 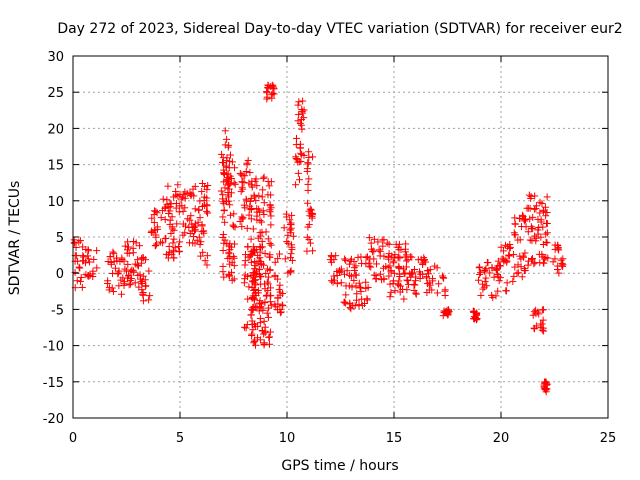 I want to click on y-tick-label: 10, so click(x=55, y=202).